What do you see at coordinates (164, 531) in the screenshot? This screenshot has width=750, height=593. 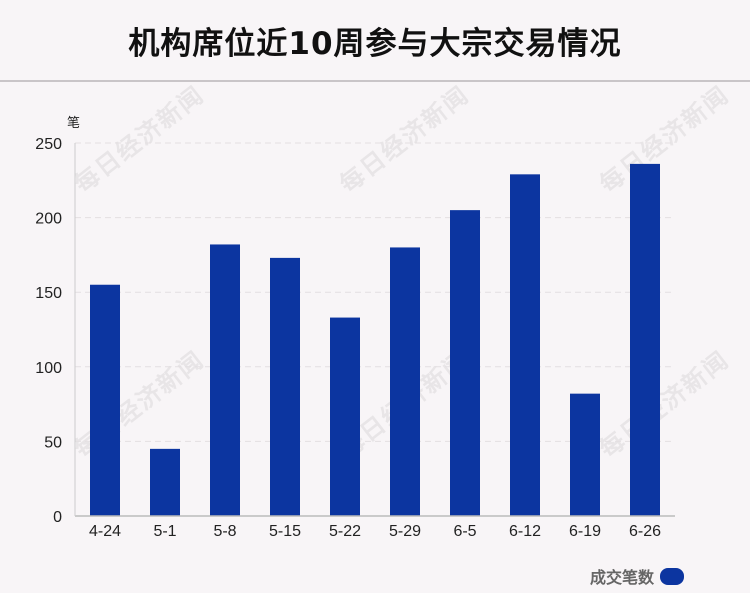 I see `x-tick-label: 5-1` at bounding box center [164, 531].